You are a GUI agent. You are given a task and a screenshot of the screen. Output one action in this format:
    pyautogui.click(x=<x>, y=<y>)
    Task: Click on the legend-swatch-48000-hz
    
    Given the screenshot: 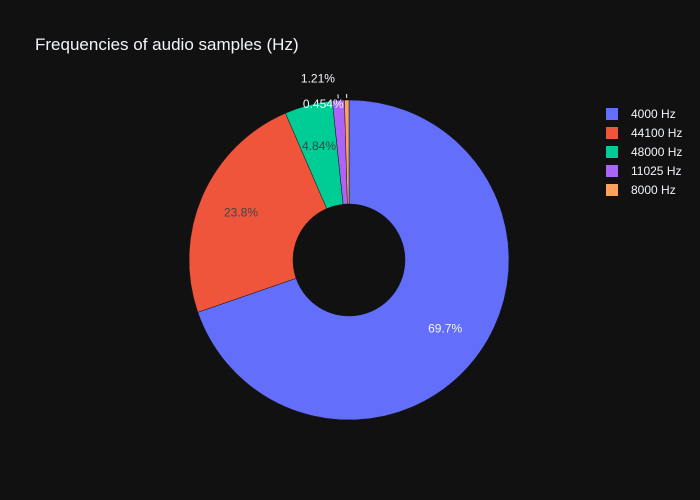 What is the action you would take?
    pyautogui.click(x=612, y=152)
    